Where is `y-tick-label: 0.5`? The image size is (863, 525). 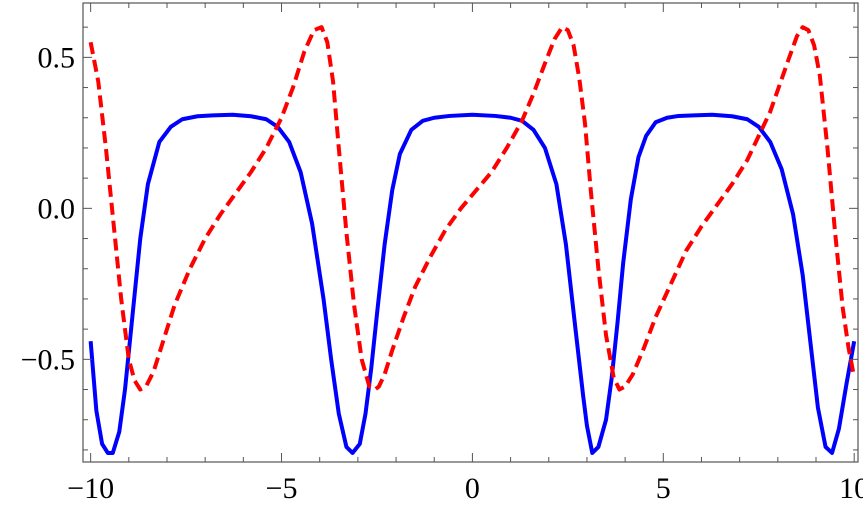 y-tick-label: 0.5 is located at coordinates (57, 57).